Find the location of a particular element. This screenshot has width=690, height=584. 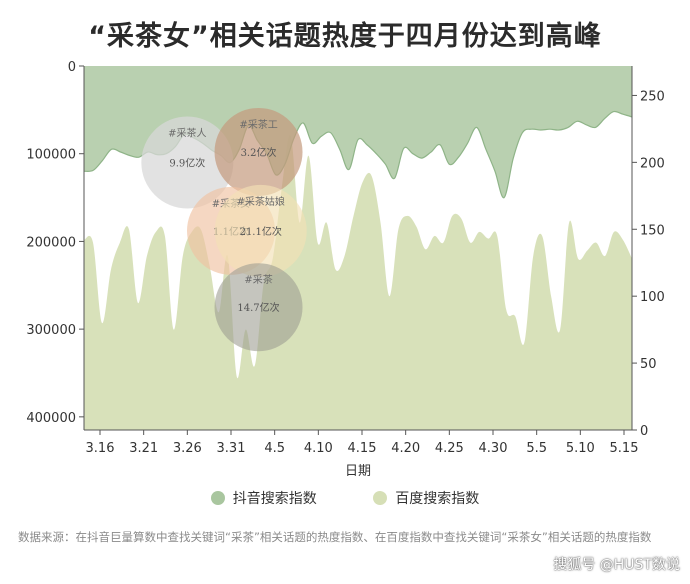

x-tick-label: 3.16 is located at coordinates (100, 448).